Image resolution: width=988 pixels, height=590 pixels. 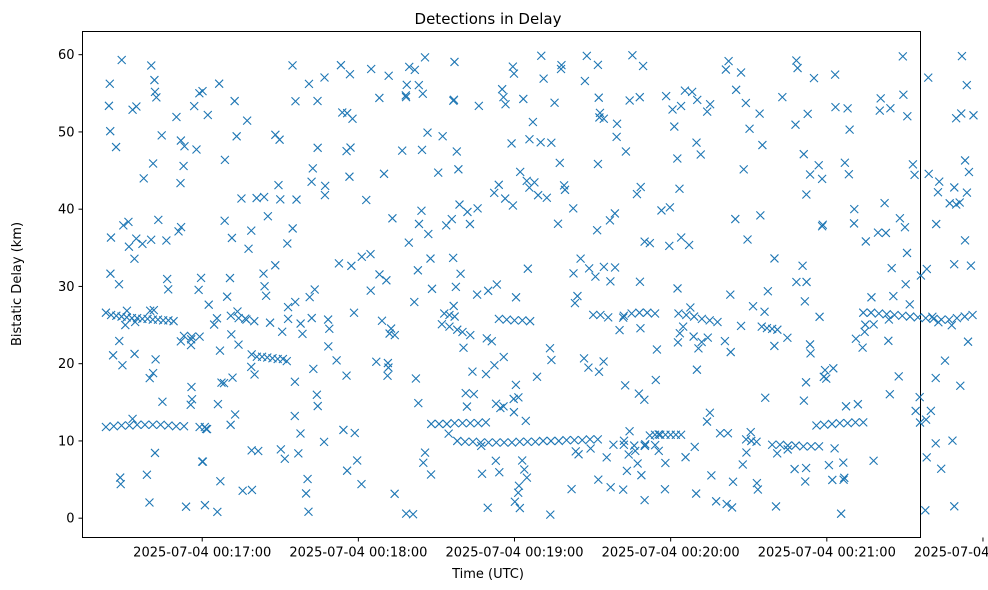 I want to click on y-tick-label-3: 30, so click(x=66, y=287).